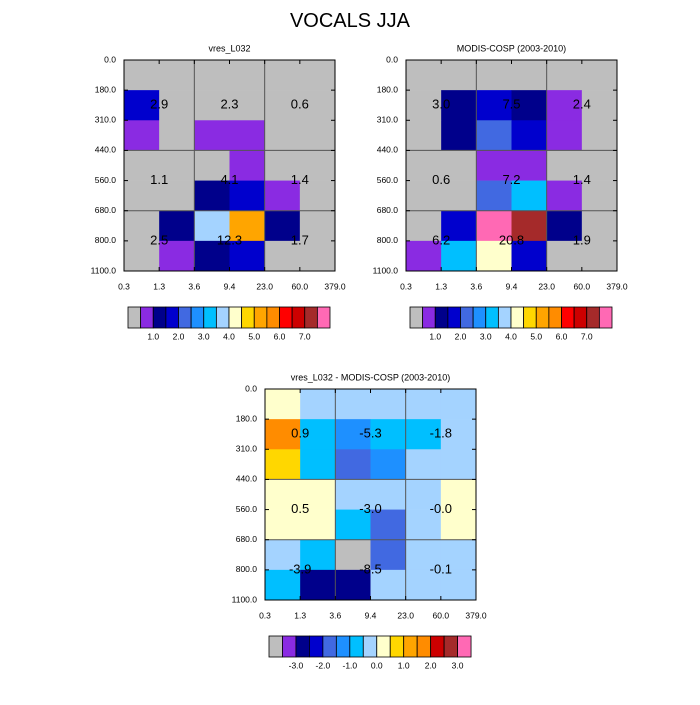 The height and width of the screenshot is (705, 700). Describe the element at coordinates (159, 179) in the screenshot. I see `cell-value-label: 1.1` at that location.